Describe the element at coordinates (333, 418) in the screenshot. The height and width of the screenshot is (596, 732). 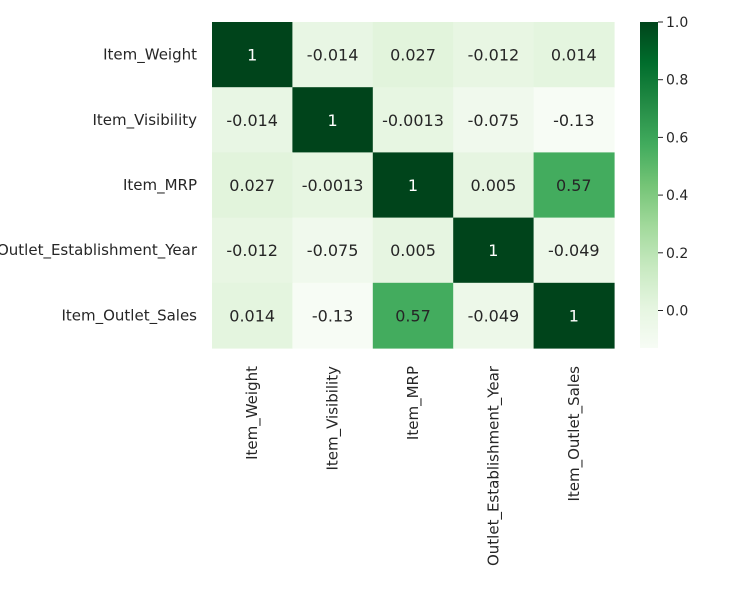
I see `column-tick-label: Item_Visibility` at that location.